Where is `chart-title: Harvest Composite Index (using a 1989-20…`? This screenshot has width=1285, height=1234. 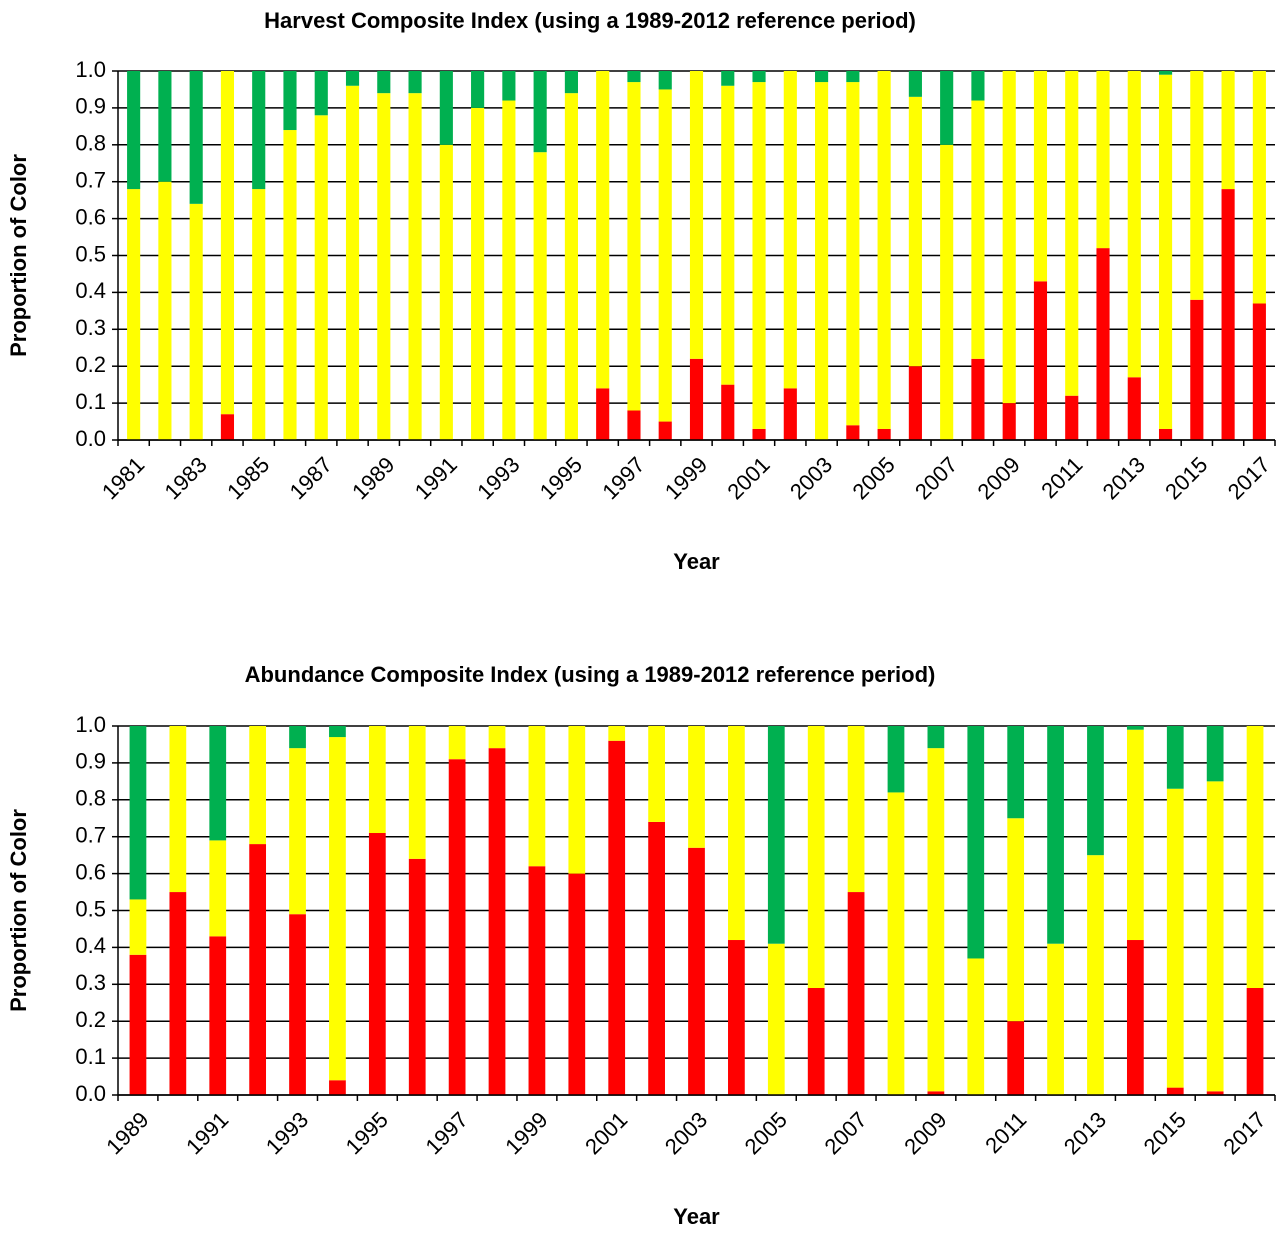 chart-title: Harvest Composite Index (using a 1989-20… is located at coordinates (590, 20).